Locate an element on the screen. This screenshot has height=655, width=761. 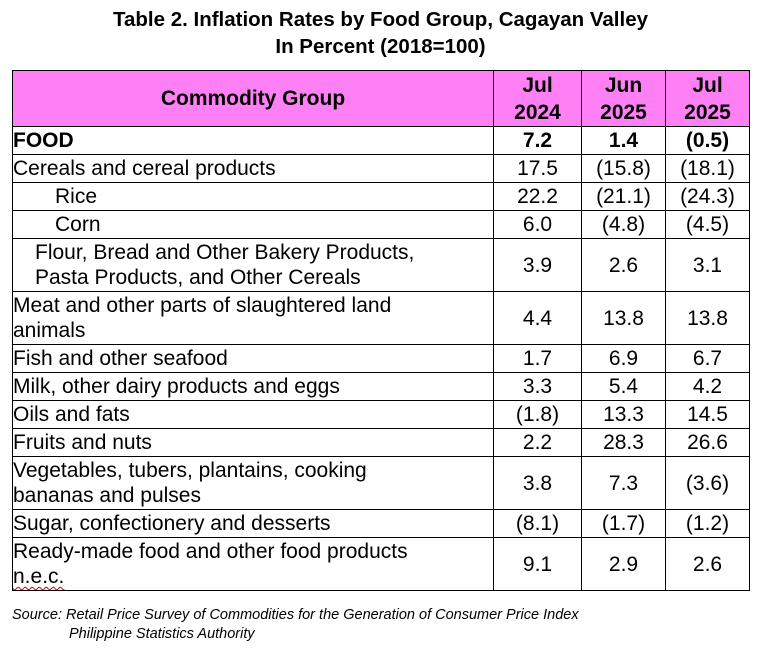
row-label-fruits: Fruits and nuts is located at coordinates (253, 442).